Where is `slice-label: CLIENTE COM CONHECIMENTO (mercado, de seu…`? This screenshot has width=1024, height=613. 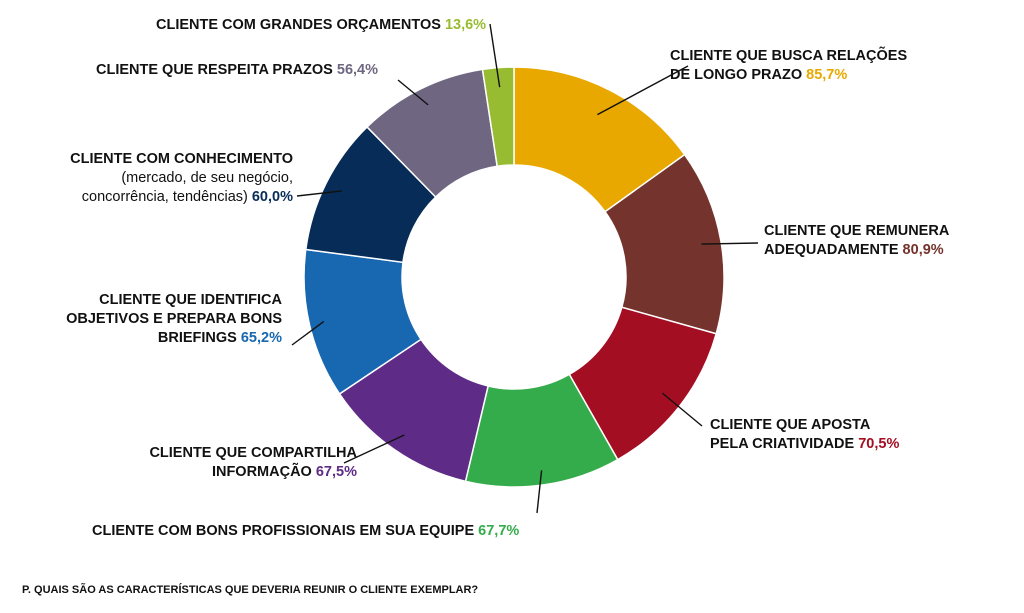
slice-label: CLIENTE COM CONHECIMENTO (mercado, de seu… is located at coordinates (181, 178).